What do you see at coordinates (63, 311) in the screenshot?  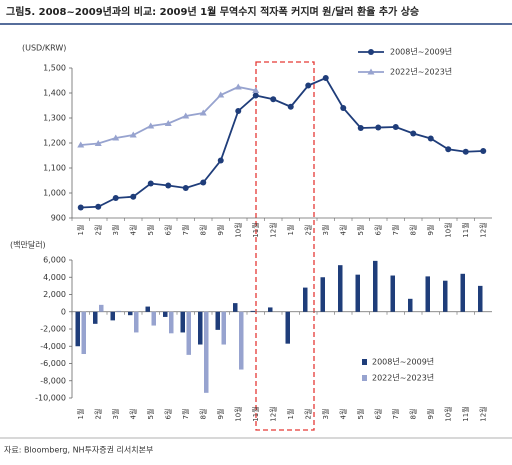 I see `y-tick-label: 0` at bounding box center [63, 311].